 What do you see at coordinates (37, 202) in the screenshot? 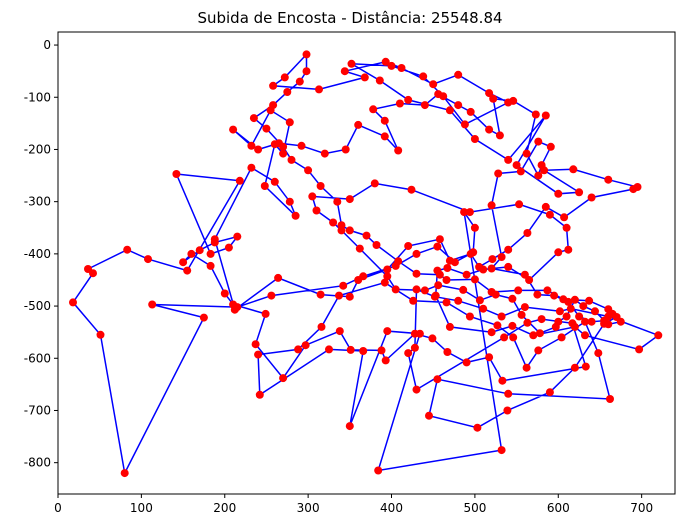
I see `y-tick-label: -300` at bounding box center [37, 202].